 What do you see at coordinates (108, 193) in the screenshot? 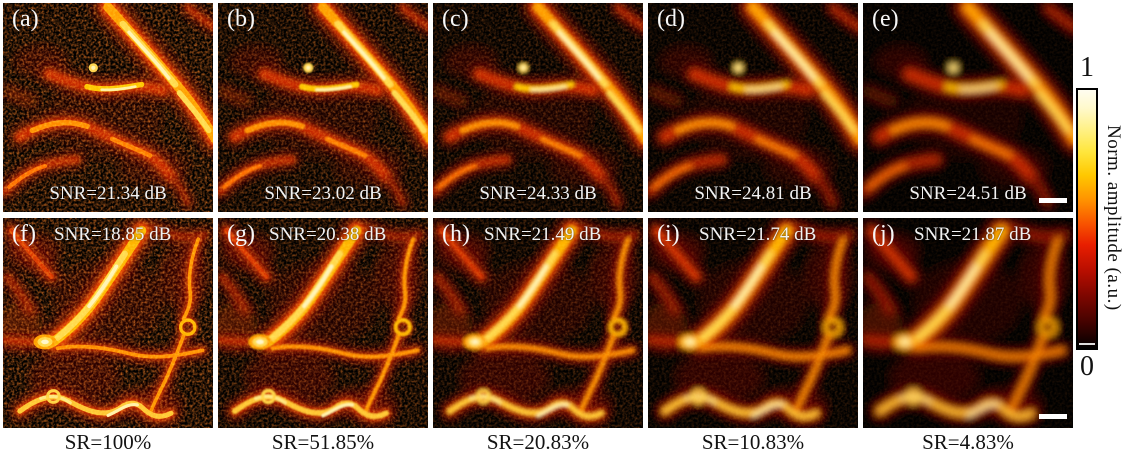
I see `snr-label-a: SNR=21.34 dB` at bounding box center [108, 193].